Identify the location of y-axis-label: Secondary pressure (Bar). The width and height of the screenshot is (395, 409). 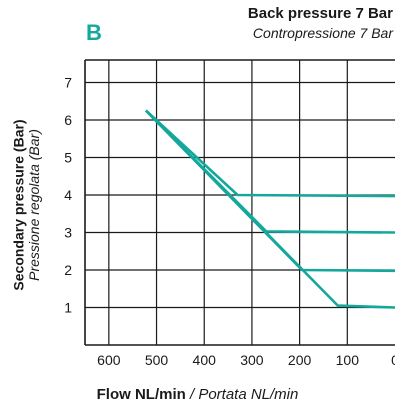
(18, 205).